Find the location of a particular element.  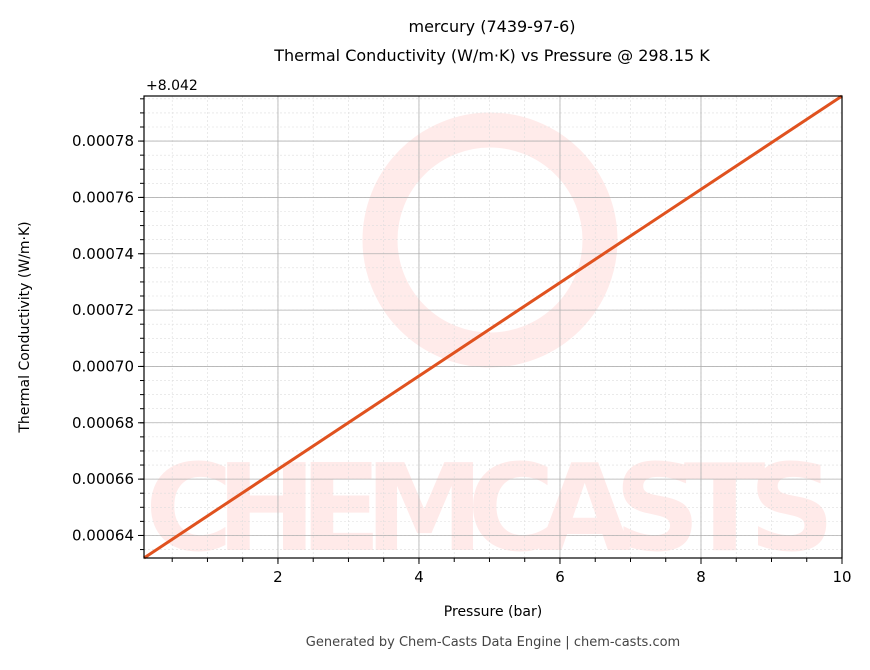

watermark-logo is located at coordinates (490, 240).